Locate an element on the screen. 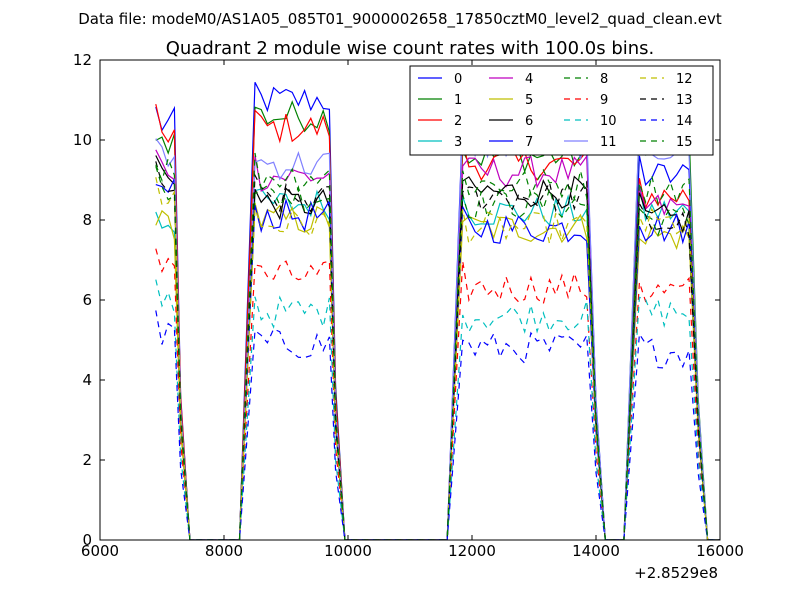 This screenshot has height=600, width=800. legend-label-8: 8 is located at coordinates (604, 79).